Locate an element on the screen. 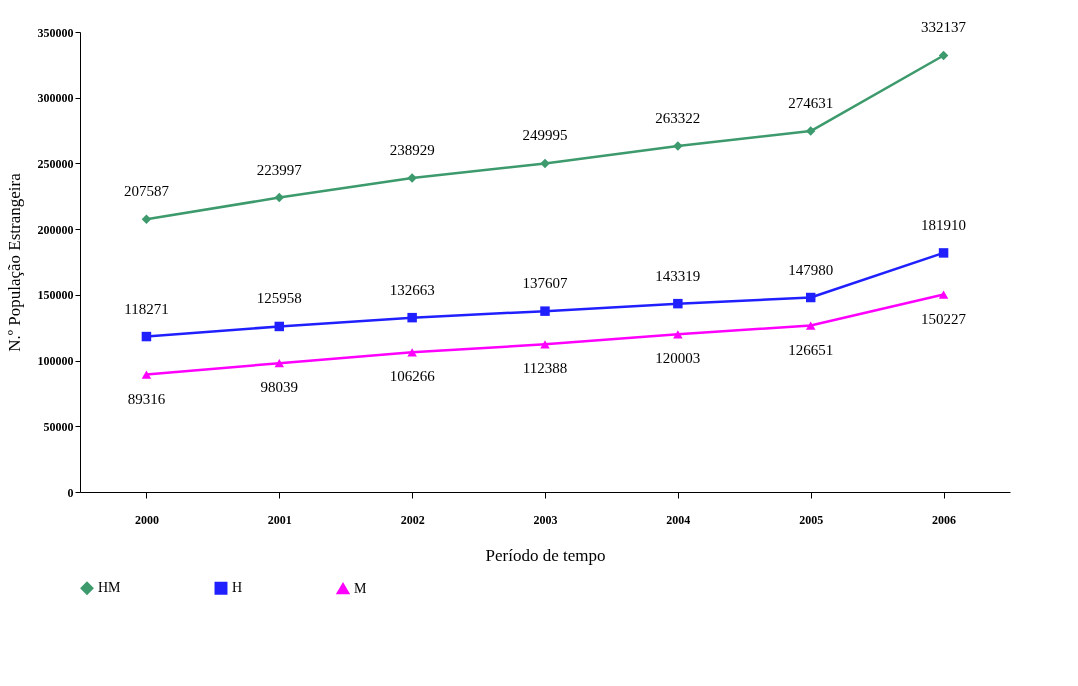 This screenshot has width=1078, height=686. y-tick-label: 300000 is located at coordinates (55, 98).